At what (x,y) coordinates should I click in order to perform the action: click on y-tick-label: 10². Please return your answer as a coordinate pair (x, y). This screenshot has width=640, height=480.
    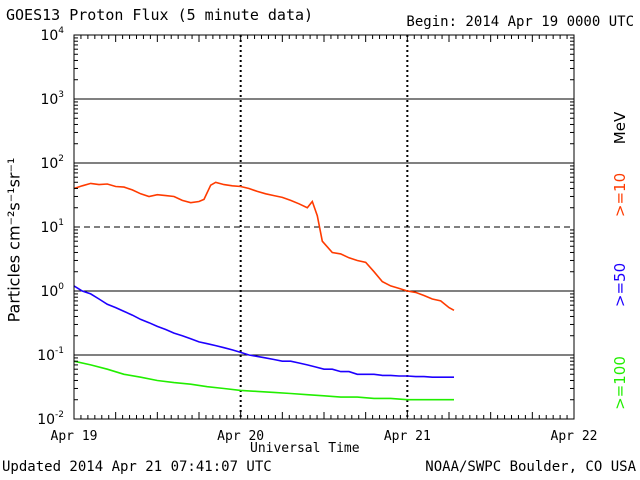
    Looking at the image, I should click on (52, 163).